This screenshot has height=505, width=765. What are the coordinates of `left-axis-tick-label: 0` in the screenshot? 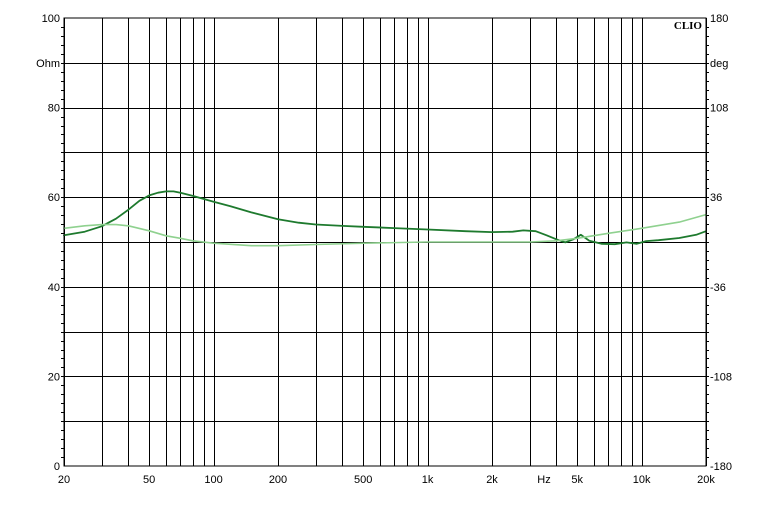 It's located at (57, 467).